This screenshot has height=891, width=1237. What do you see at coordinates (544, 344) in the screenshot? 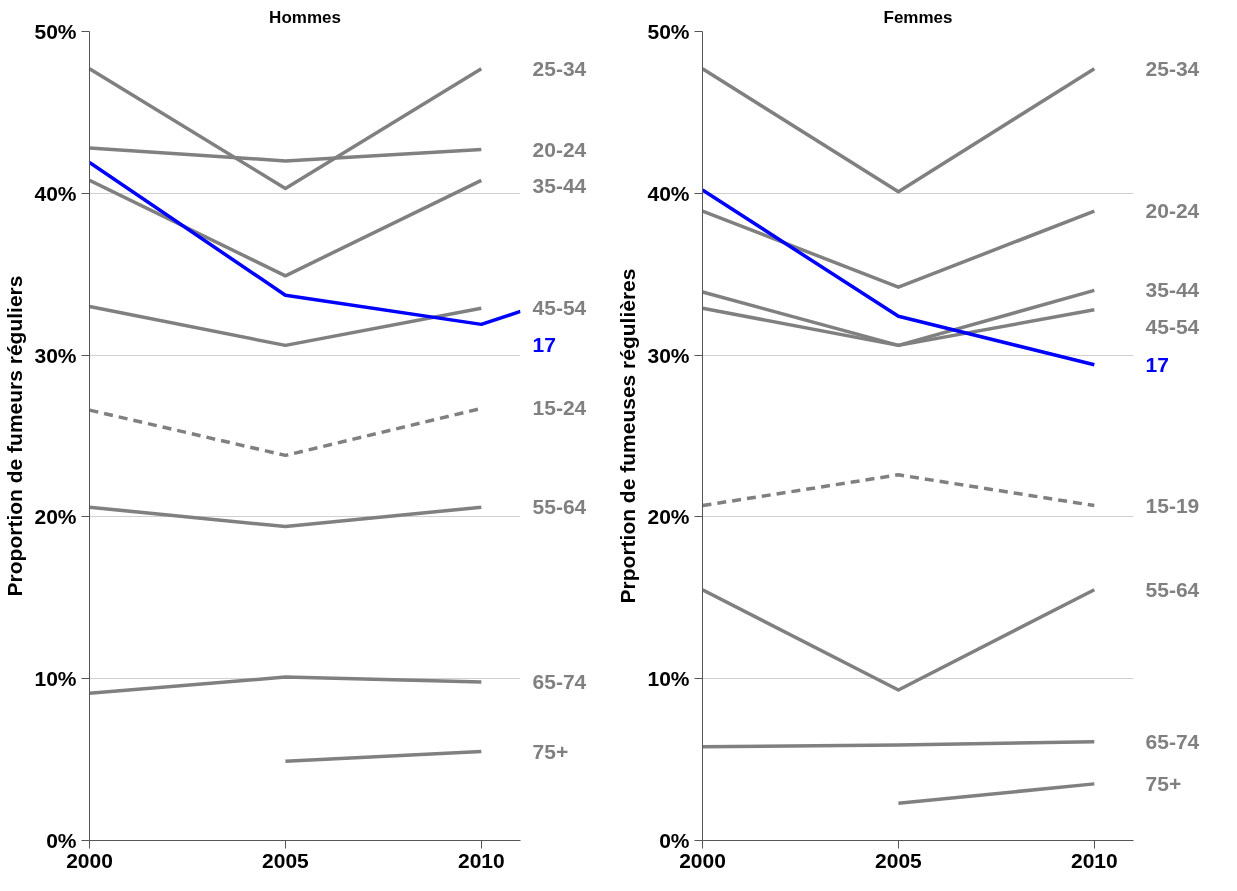
I see `series-label: 17` at bounding box center [544, 344].